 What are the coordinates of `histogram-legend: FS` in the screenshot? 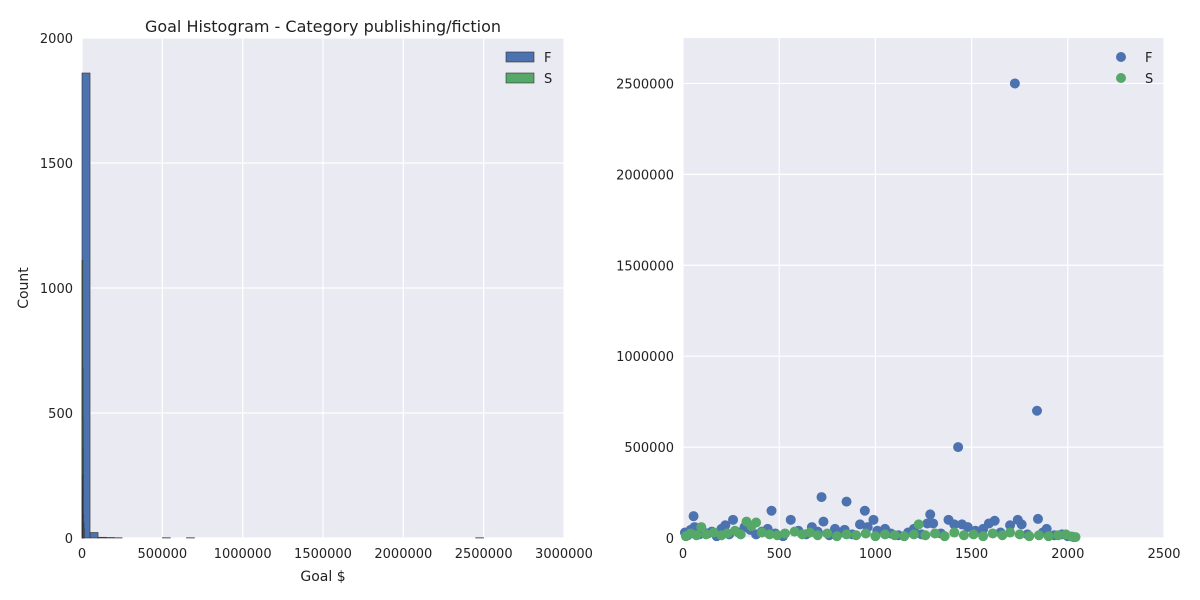 It's located at (528, 69).